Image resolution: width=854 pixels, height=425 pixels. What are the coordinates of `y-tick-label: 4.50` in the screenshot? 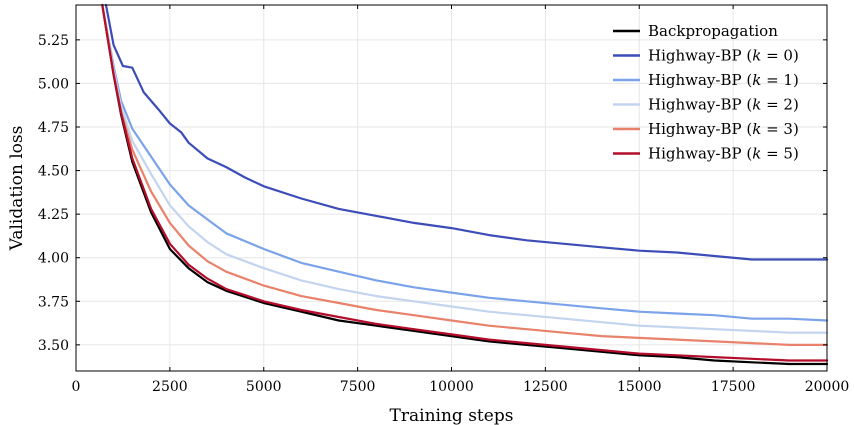 It's located at (53, 172).